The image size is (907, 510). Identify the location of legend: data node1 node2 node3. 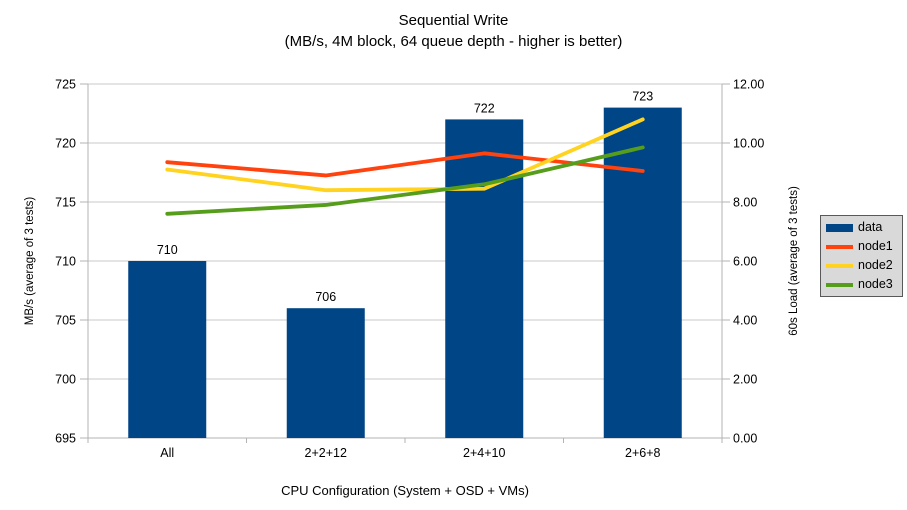
(861, 256).